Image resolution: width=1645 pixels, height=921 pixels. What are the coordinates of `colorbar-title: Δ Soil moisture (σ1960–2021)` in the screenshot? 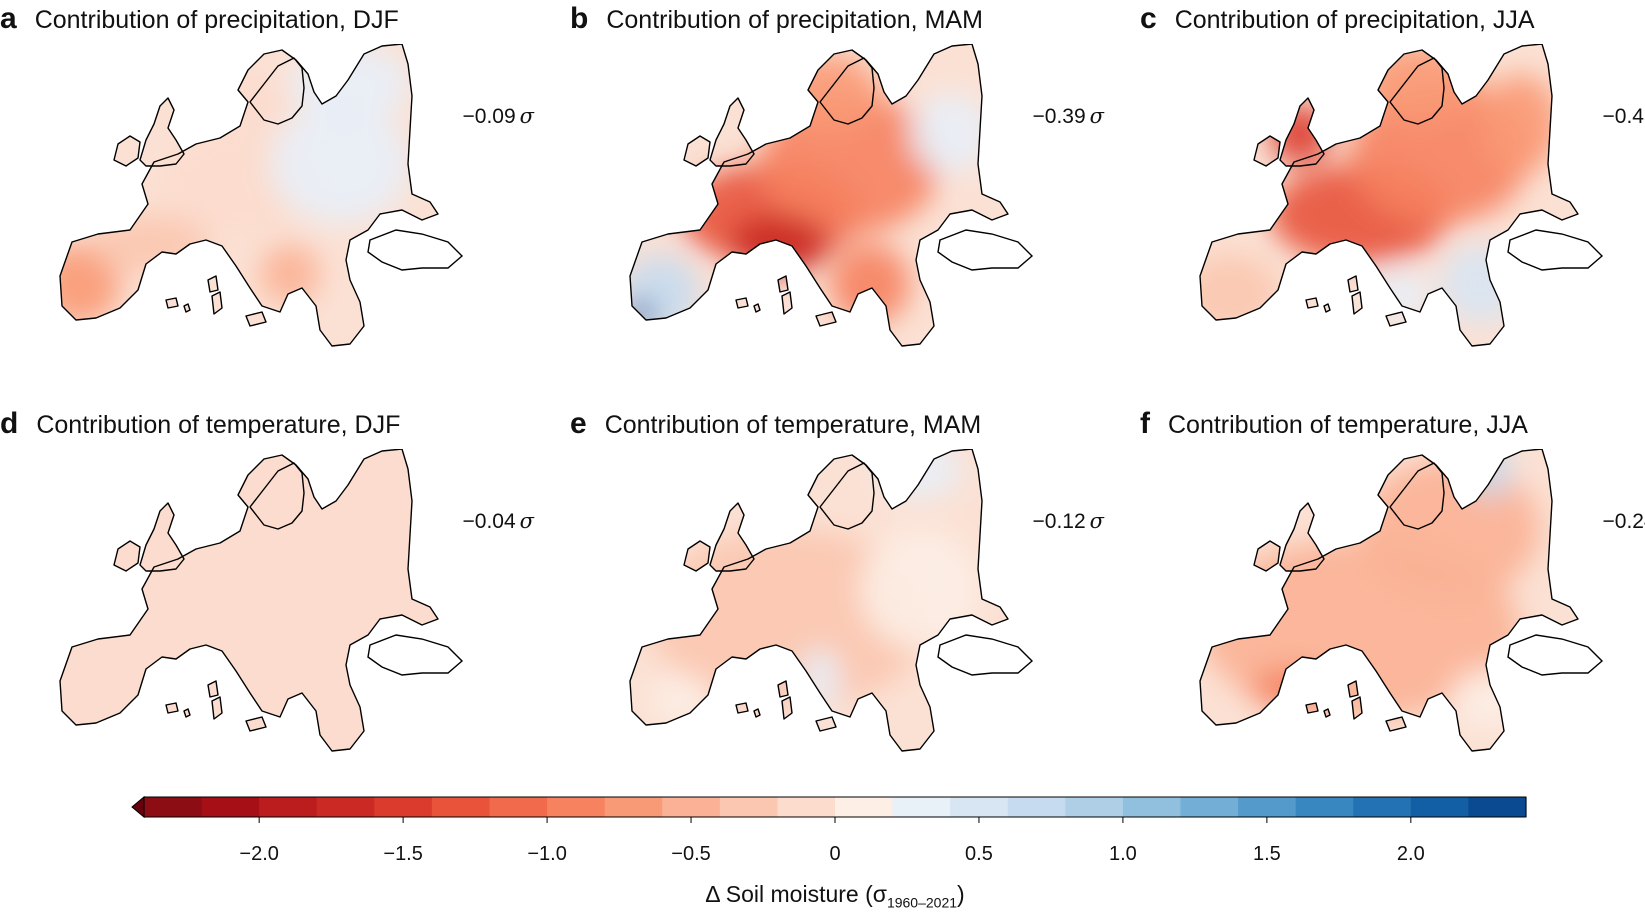 It's located at (835, 896).